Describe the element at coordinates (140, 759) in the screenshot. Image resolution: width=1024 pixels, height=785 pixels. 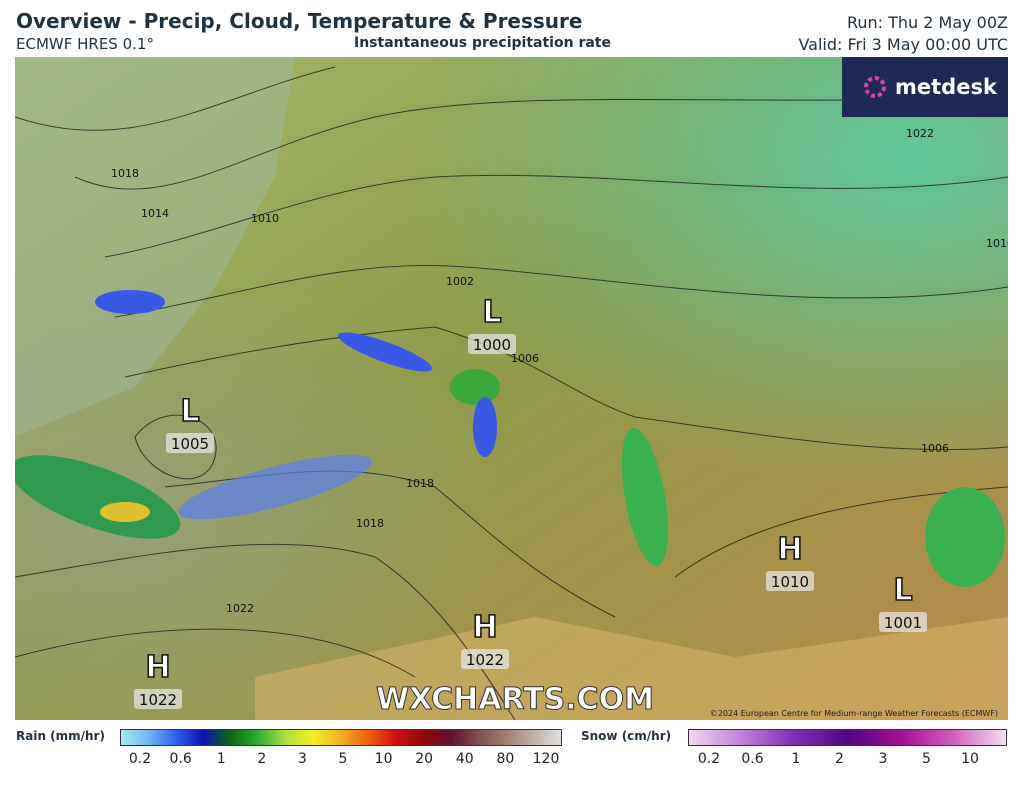
I see `rain-tick: 0.2` at that location.